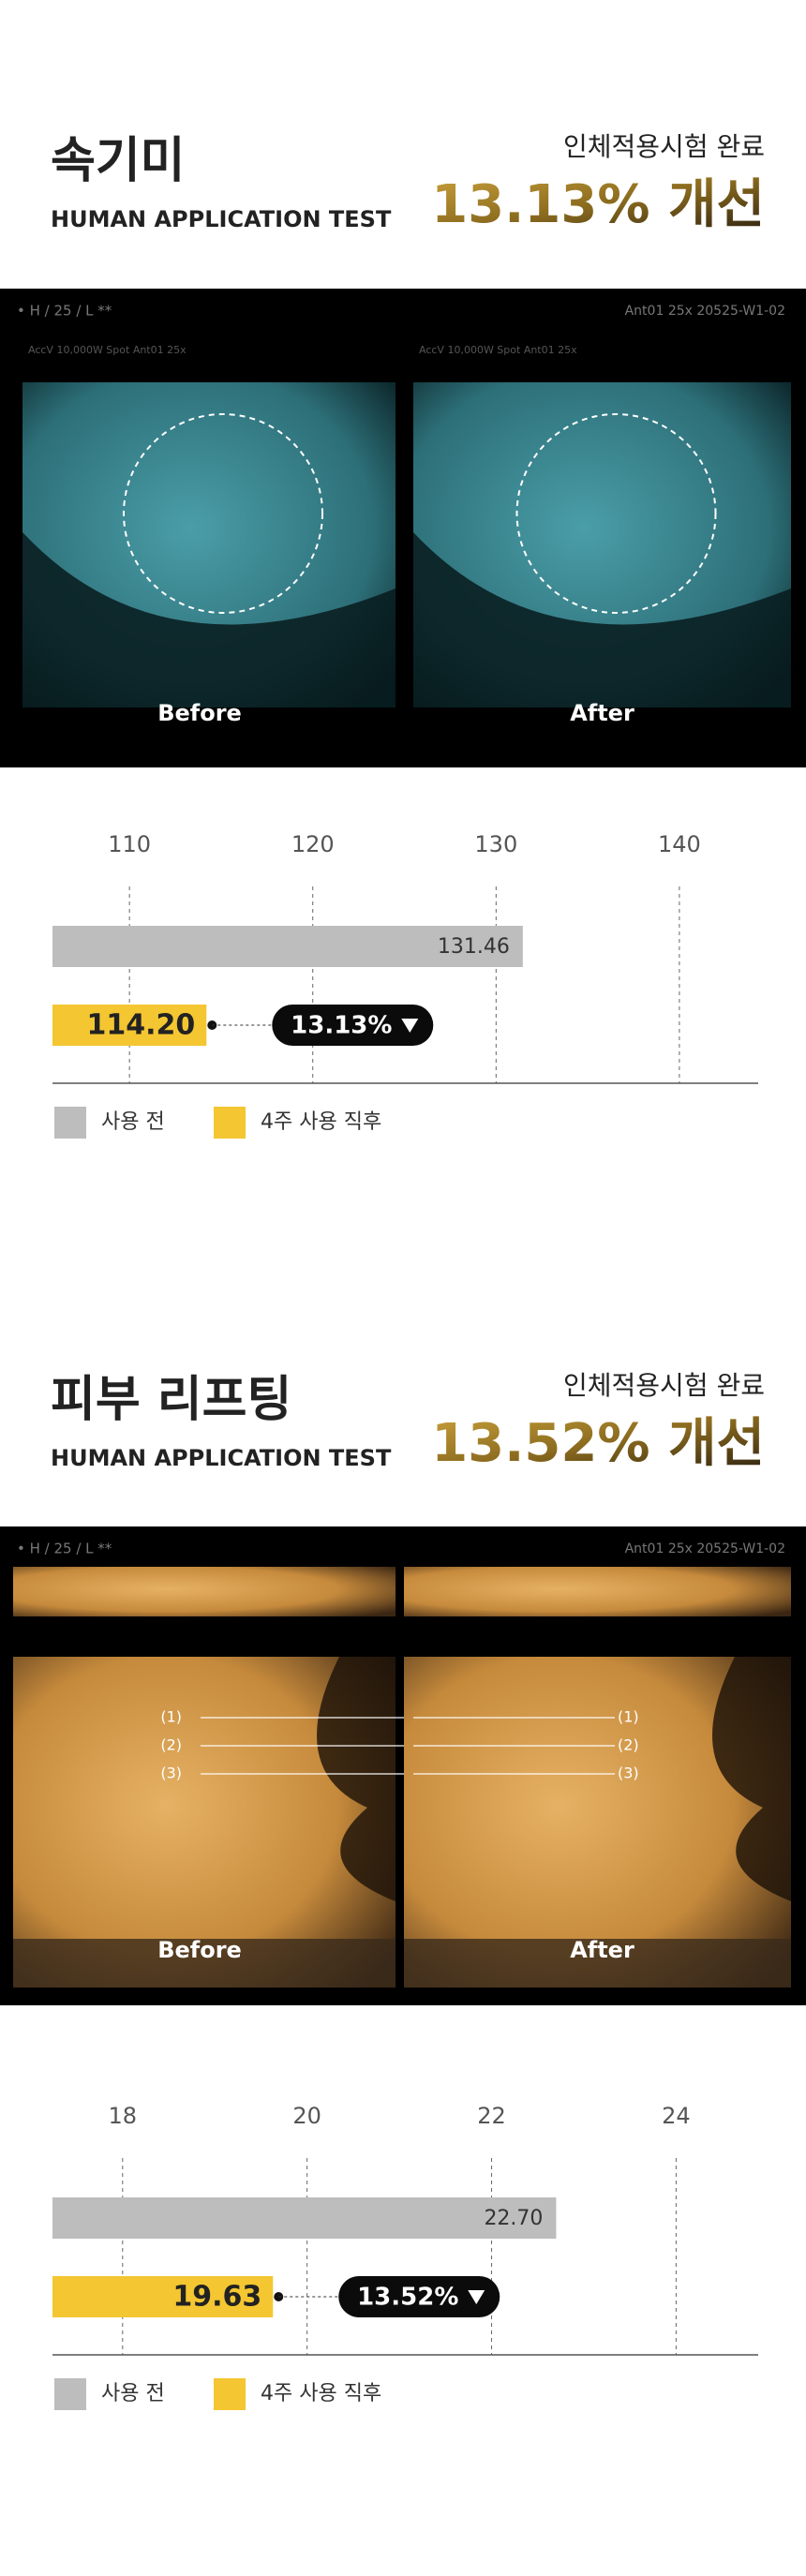 Image resolution: width=806 pixels, height=2576 pixels. What do you see at coordinates (677, 2116) in the screenshot?
I see `x-tick-label: 24` at bounding box center [677, 2116].